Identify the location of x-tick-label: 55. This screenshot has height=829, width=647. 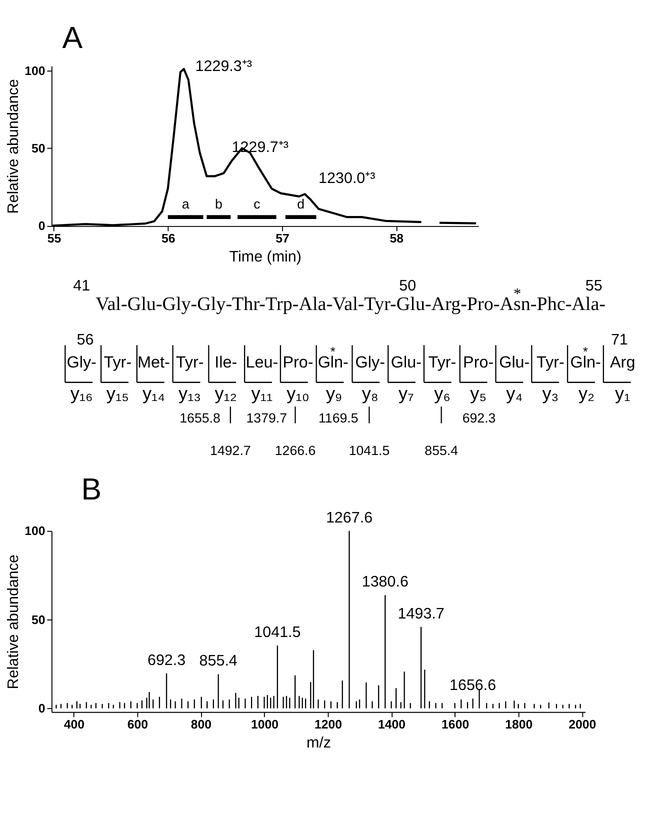
(54, 239).